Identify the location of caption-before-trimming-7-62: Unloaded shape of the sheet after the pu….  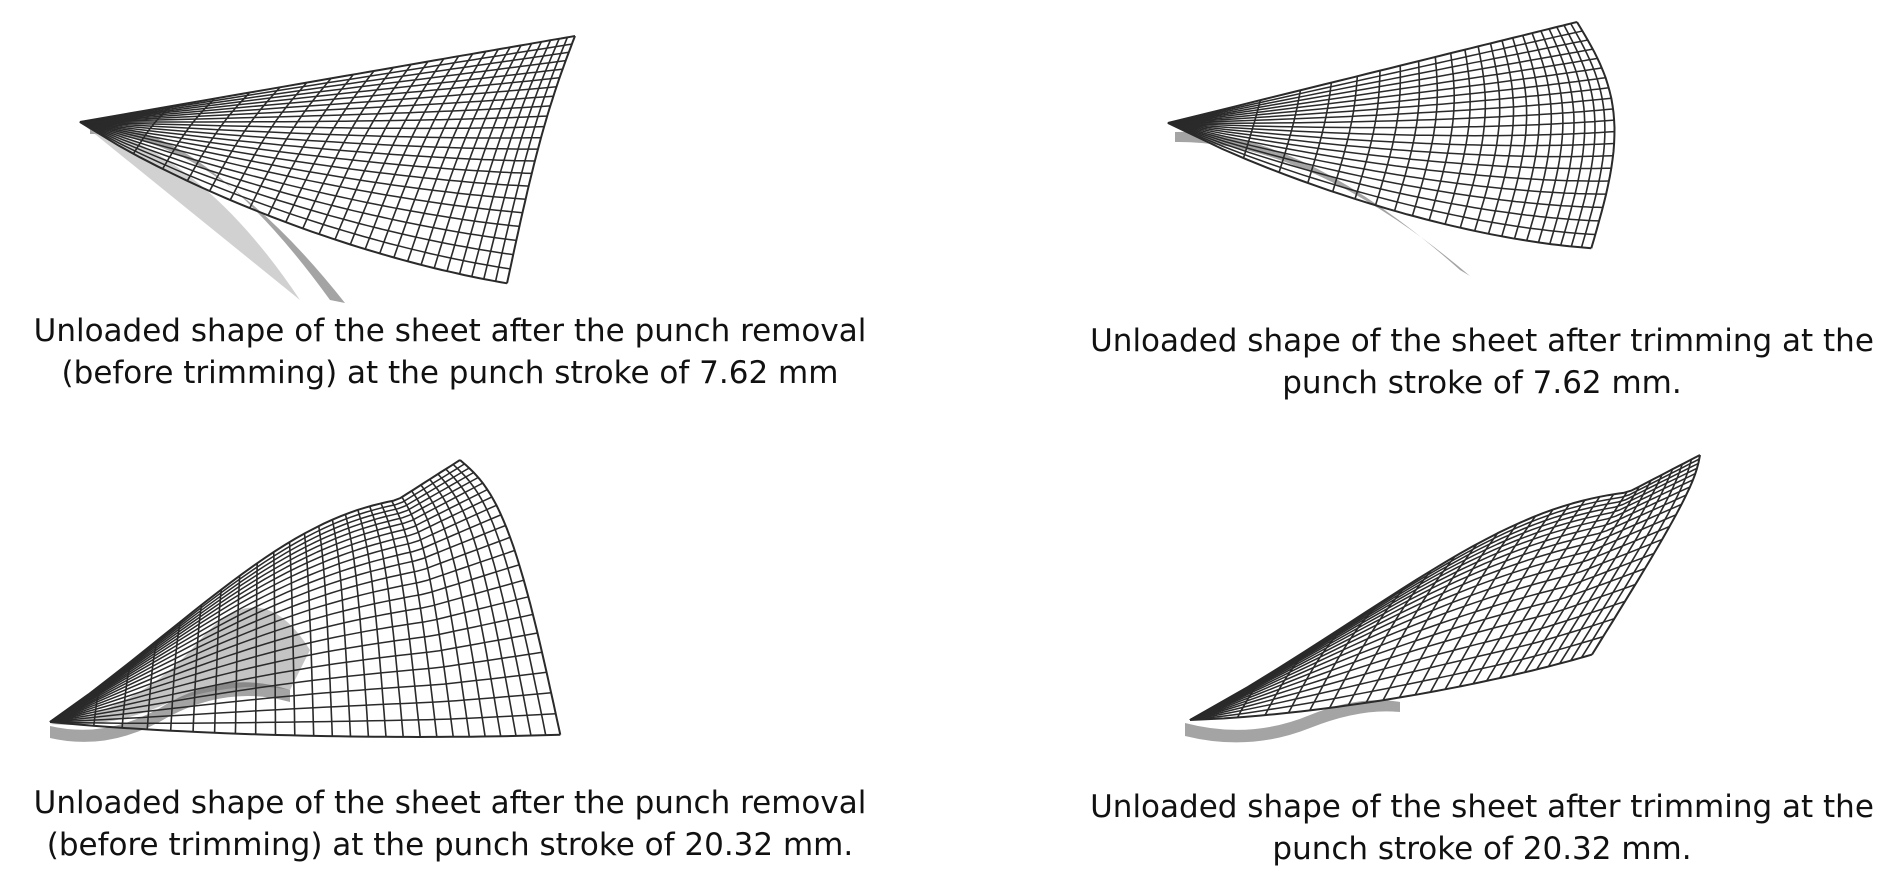
(450, 352).